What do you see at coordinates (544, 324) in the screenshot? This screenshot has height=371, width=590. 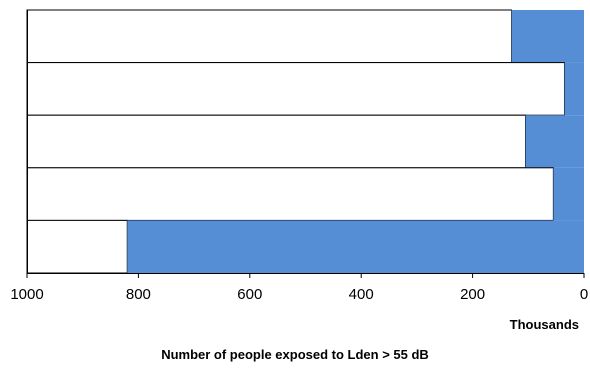 I see `x-axis-unit-label: Thousands` at bounding box center [544, 324].